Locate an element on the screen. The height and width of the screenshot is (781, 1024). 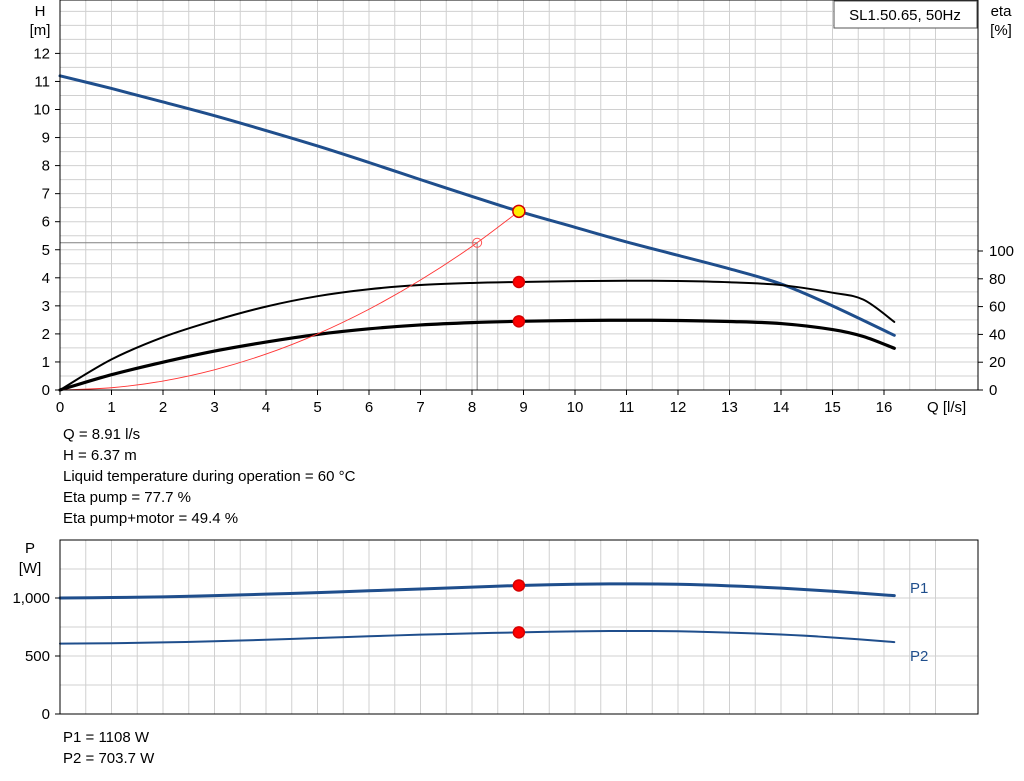
x-tick-label: 10 is located at coordinates (575, 407).